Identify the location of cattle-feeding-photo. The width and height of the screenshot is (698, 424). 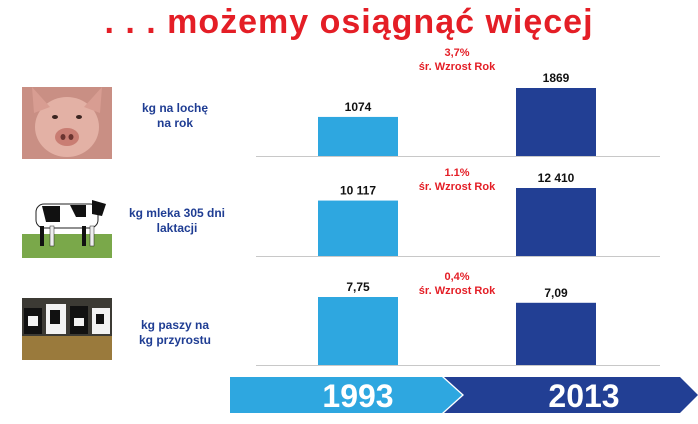
(67, 329).